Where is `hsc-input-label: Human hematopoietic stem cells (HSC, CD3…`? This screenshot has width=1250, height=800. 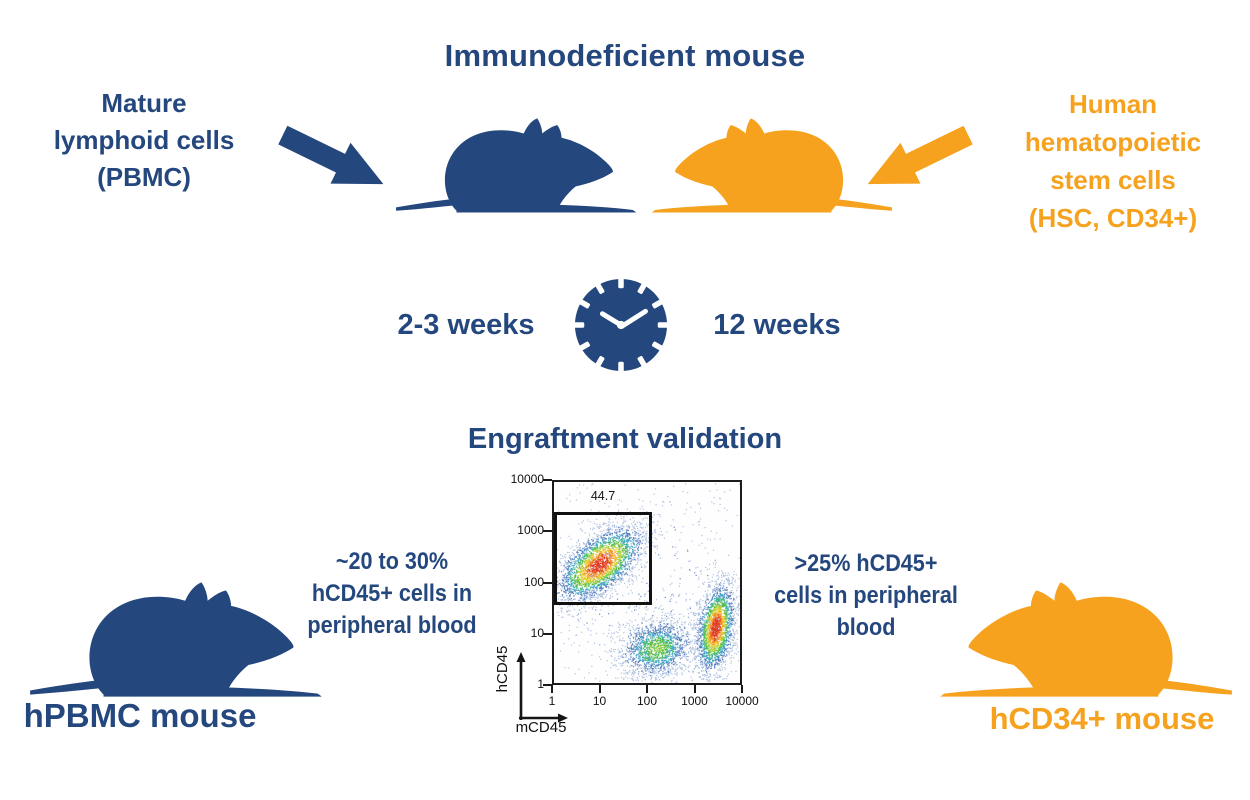 hsc-input-label: Human hematopoietic stem cells (HSC, CD3… is located at coordinates (1113, 161).